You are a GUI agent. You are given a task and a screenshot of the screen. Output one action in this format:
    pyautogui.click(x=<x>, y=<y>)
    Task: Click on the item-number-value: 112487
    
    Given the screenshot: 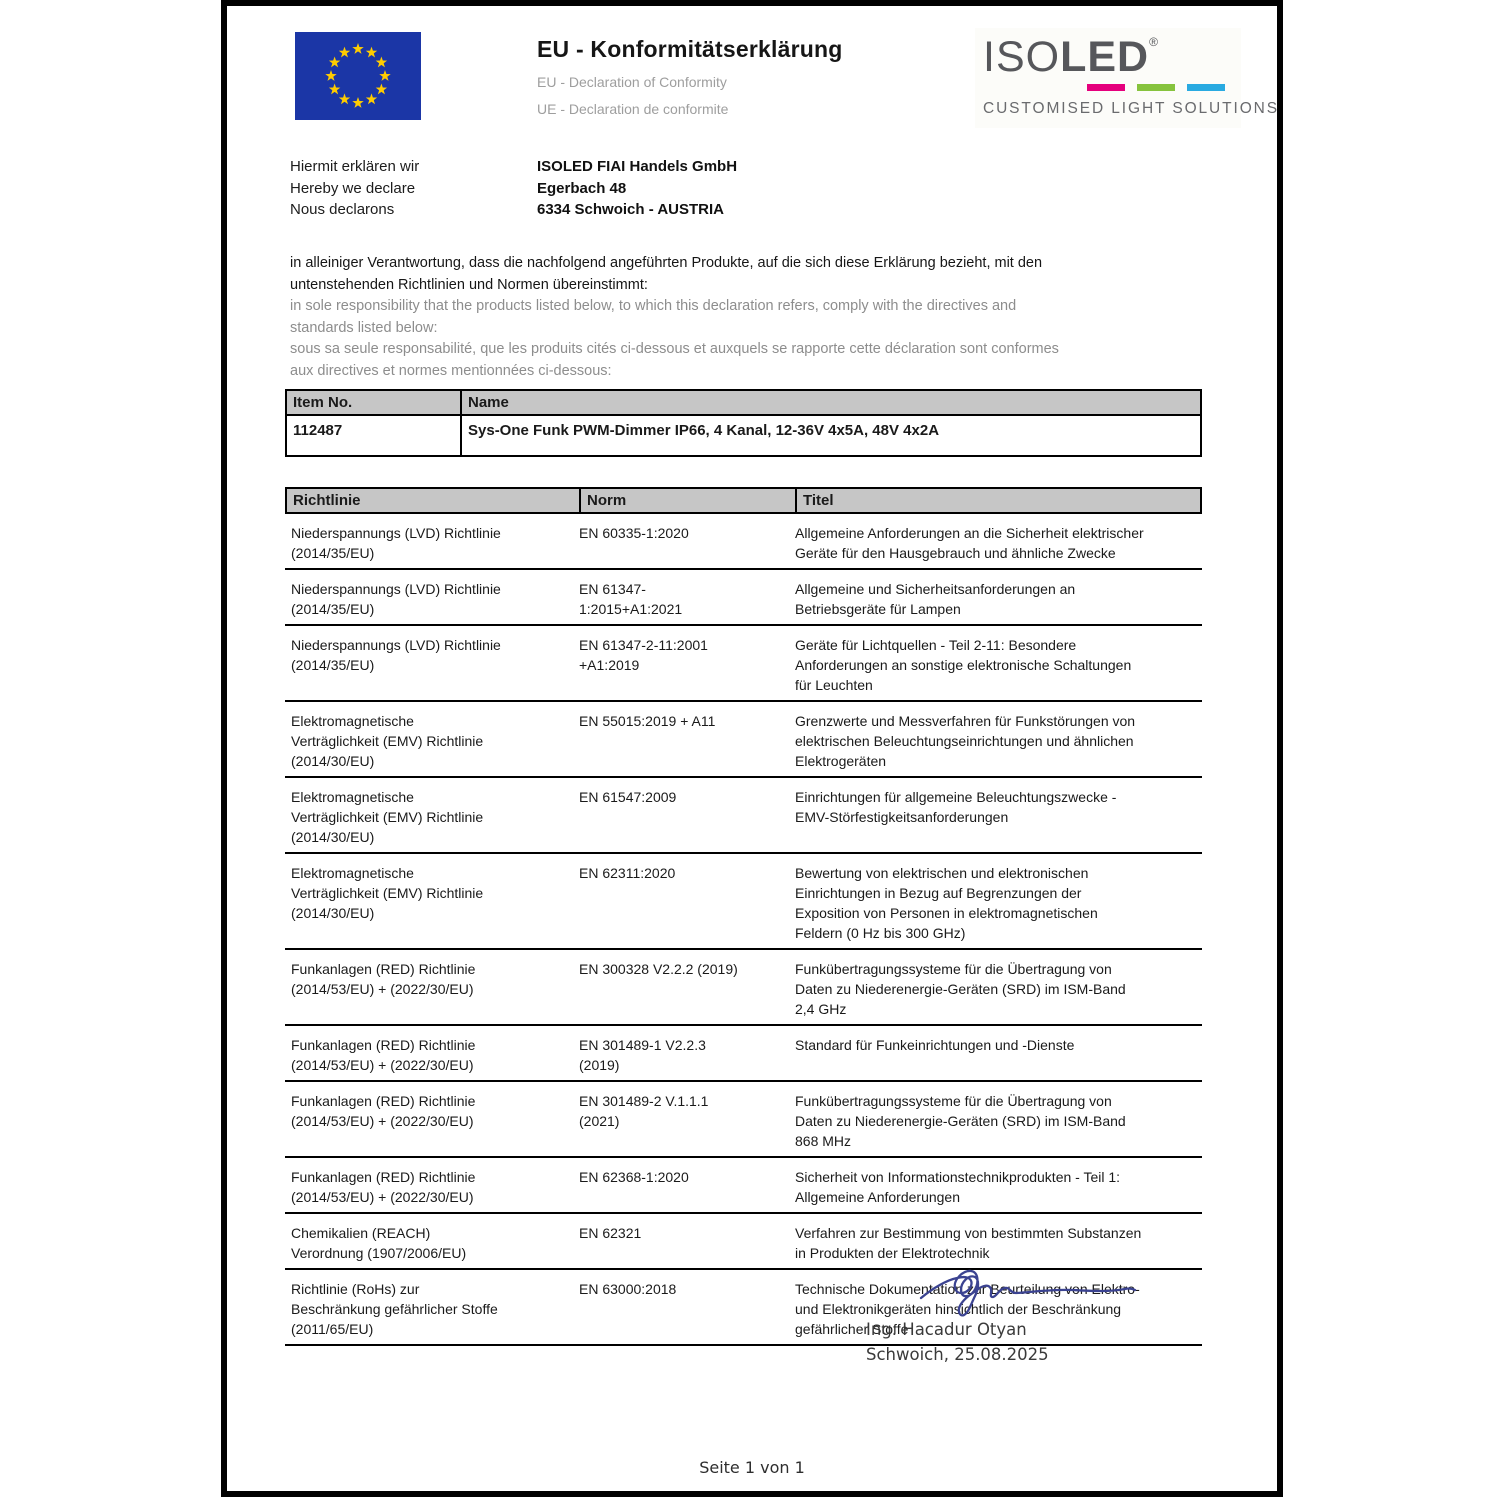 What is the action you would take?
    pyautogui.click(x=374, y=435)
    